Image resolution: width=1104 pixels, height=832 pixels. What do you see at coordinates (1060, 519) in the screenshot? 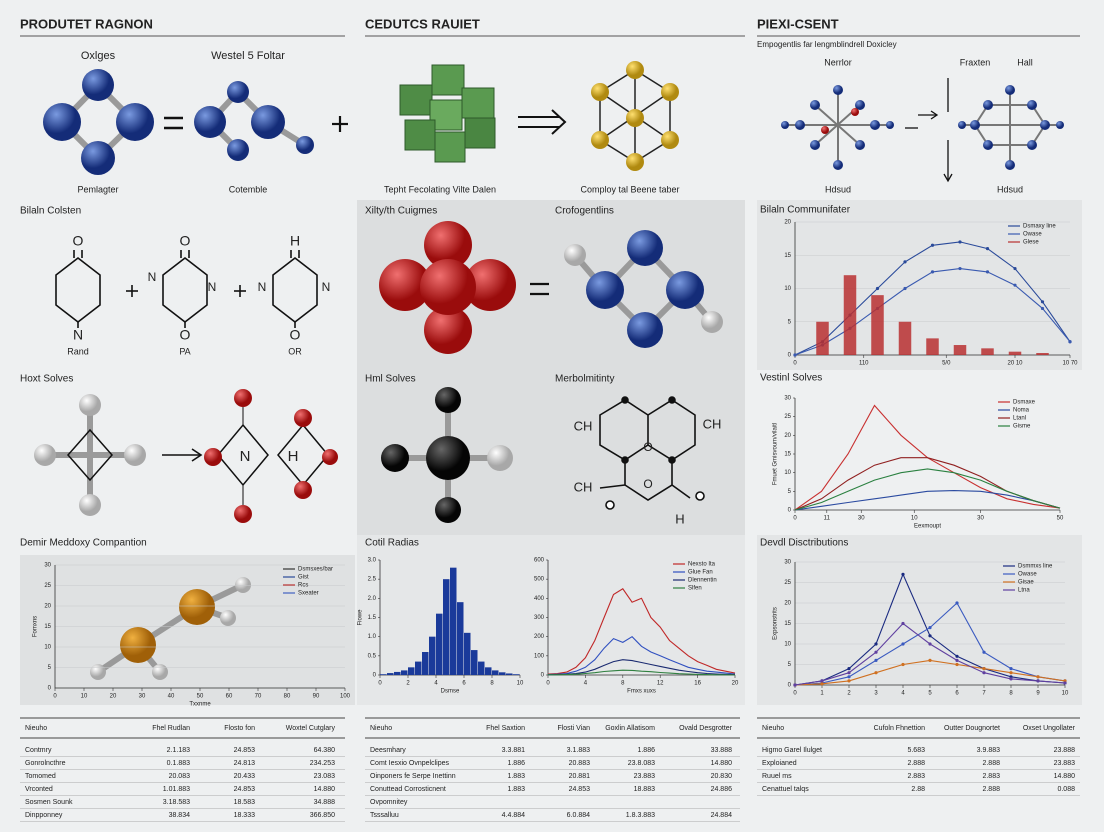
I see `x-tick-label: 50` at bounding box center [1060, 519].